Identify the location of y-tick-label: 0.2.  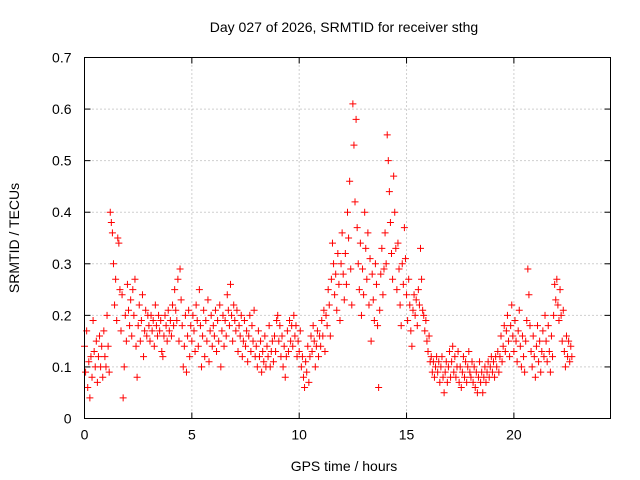
(62, 315).